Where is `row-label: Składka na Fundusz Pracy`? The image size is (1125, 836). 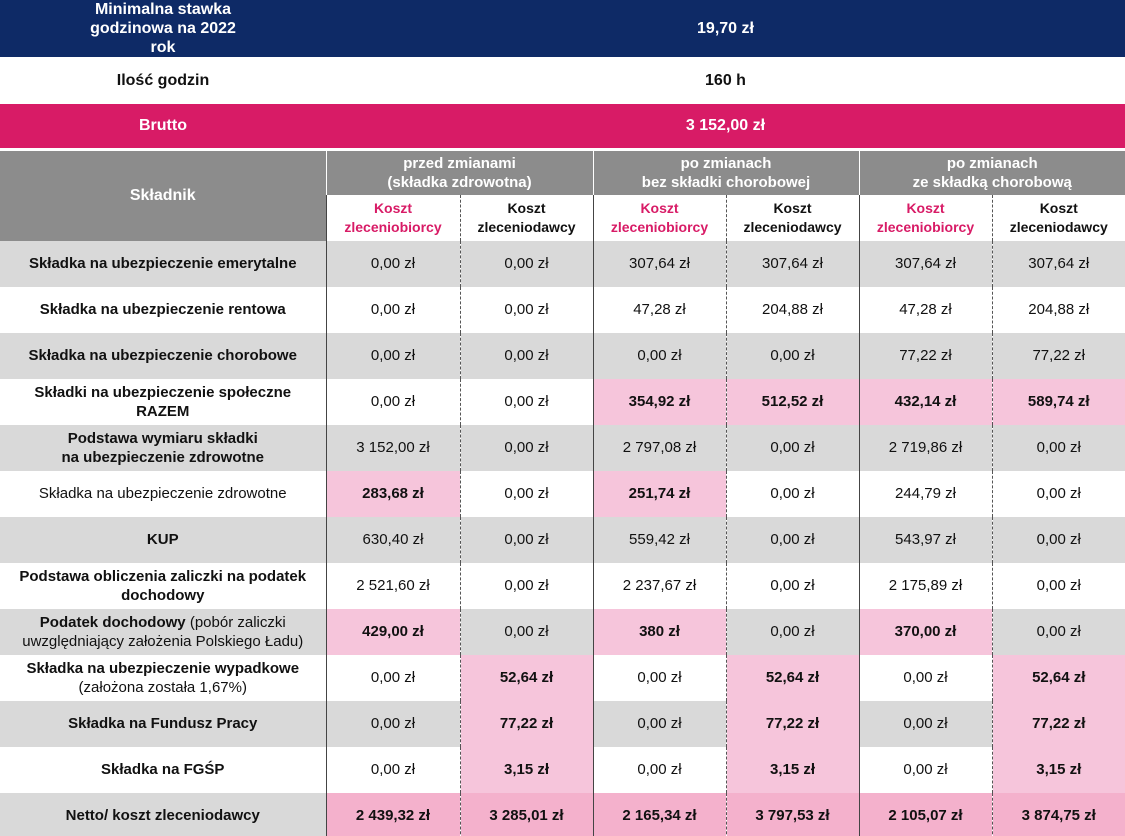 row-label: Składka na Fundusz Pracy is located at coordinates (163, 723).